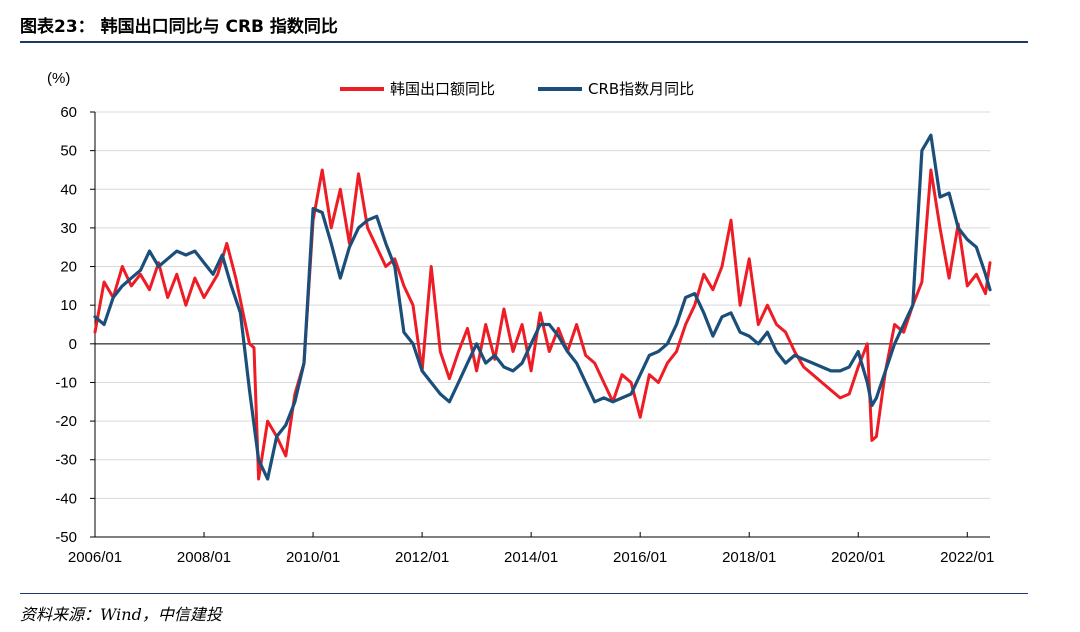 The image size is (1080, 632). What do you see at coordinates (640, 557) in the screenshot?
I see `x-tick-label: 2016/01` at bounding box center [640, 557].